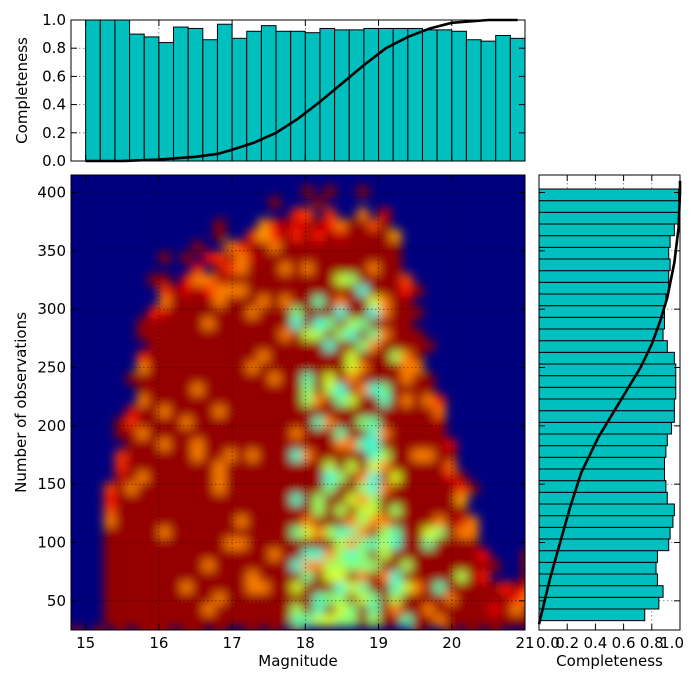 This screenshot has height=700, width=700. What do you see at coordinates (51, 309) in the screenshot?
I see `y-tick-label: 300` at bounding box center [51, 309].